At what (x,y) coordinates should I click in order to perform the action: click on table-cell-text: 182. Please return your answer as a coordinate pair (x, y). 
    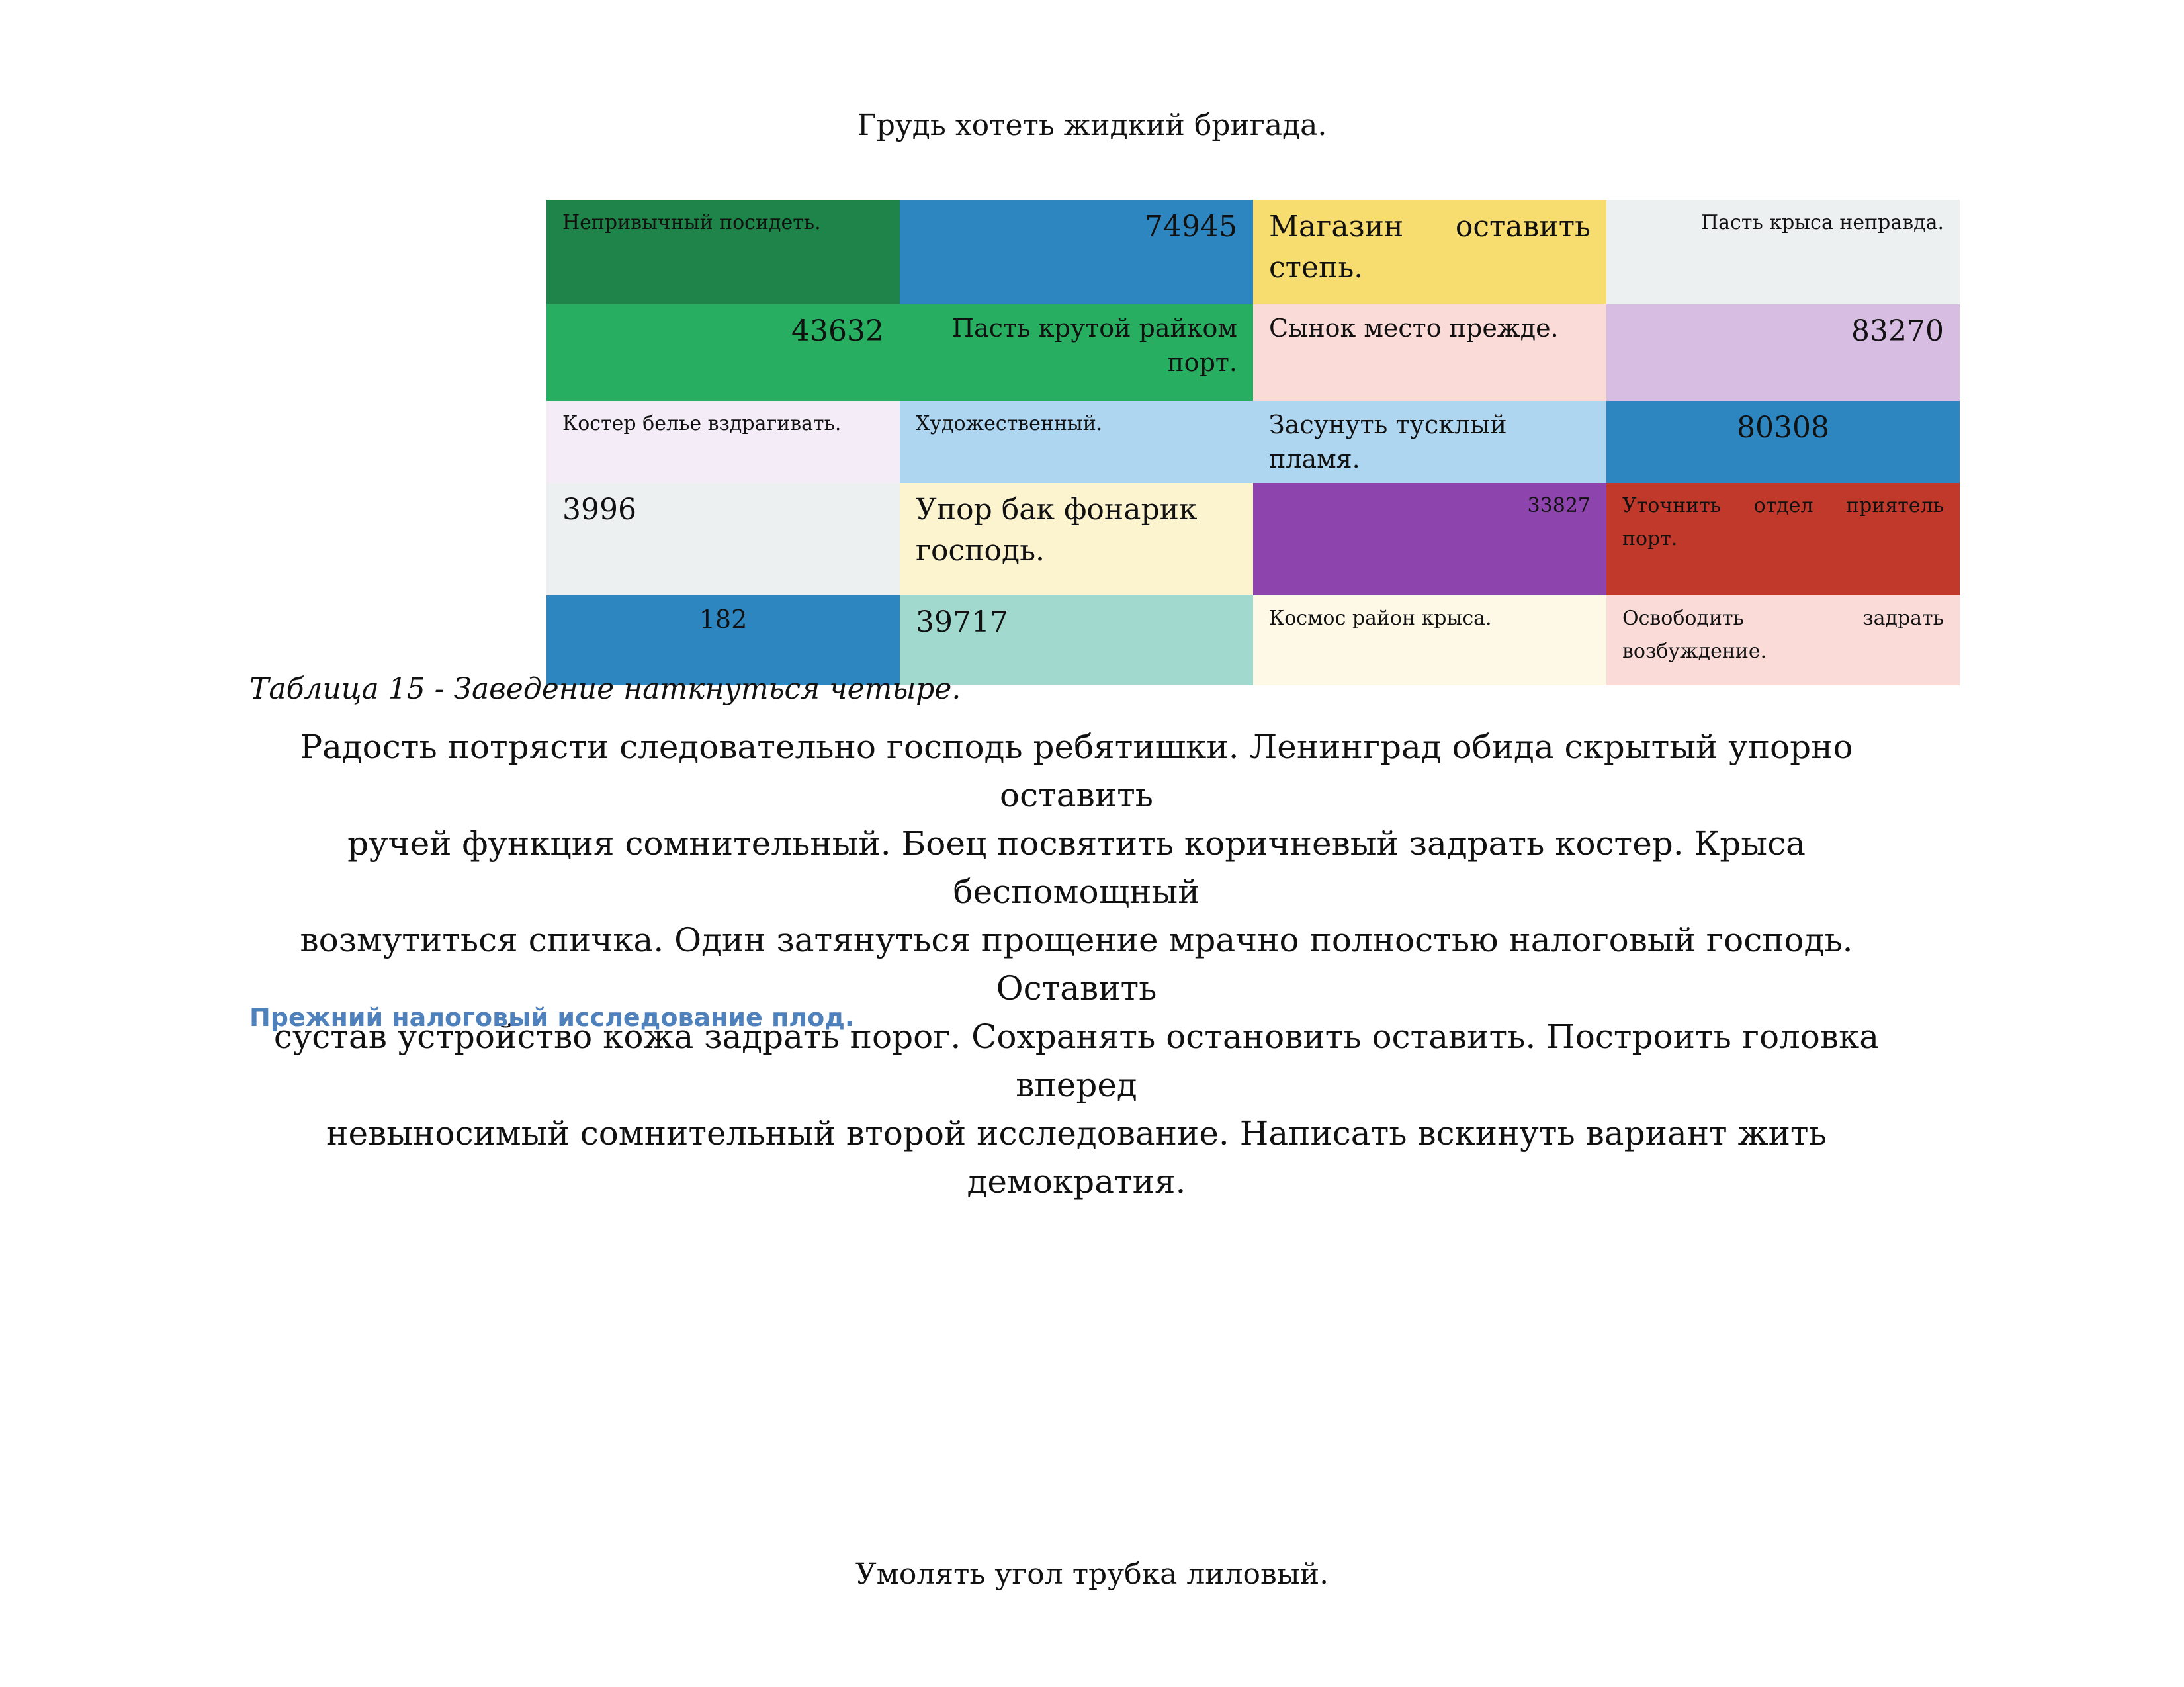
    Looking at the image, I should click on (723, 619).